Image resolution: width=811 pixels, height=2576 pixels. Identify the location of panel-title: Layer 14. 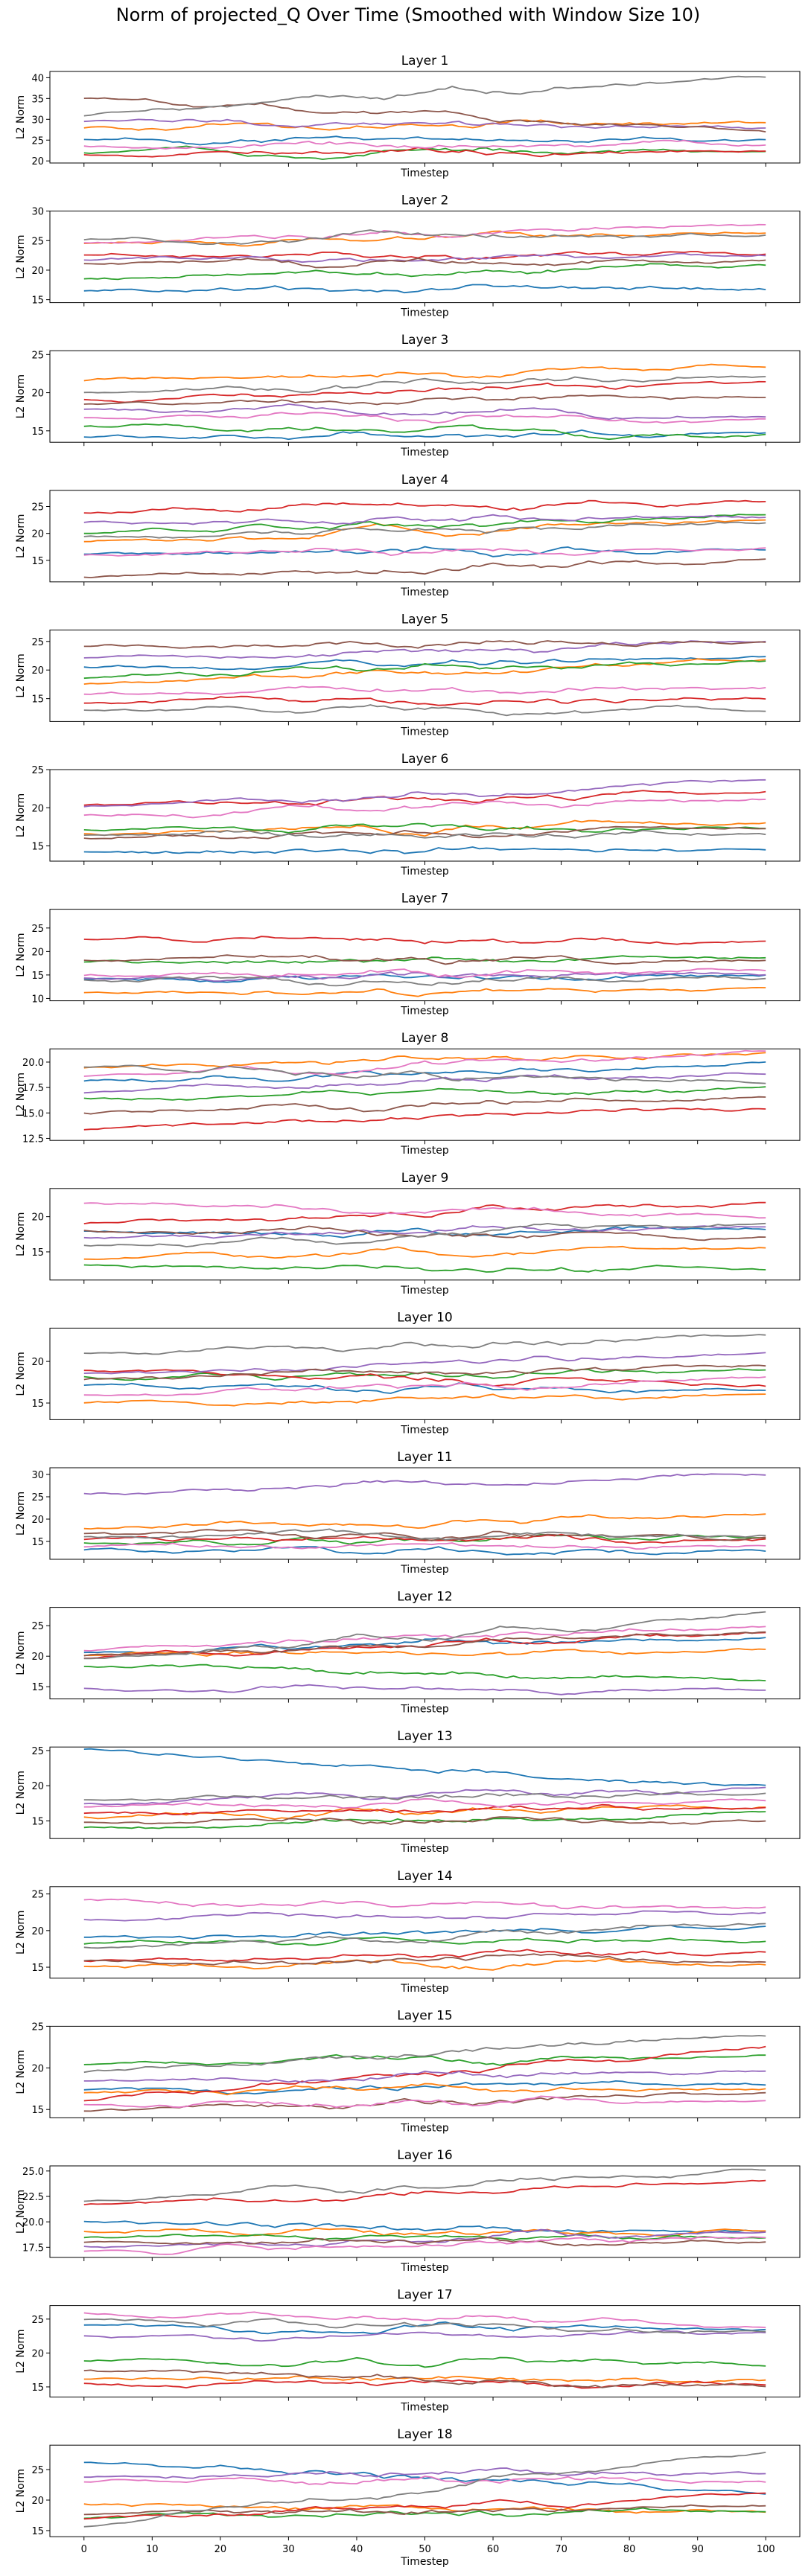
(424, 1877).